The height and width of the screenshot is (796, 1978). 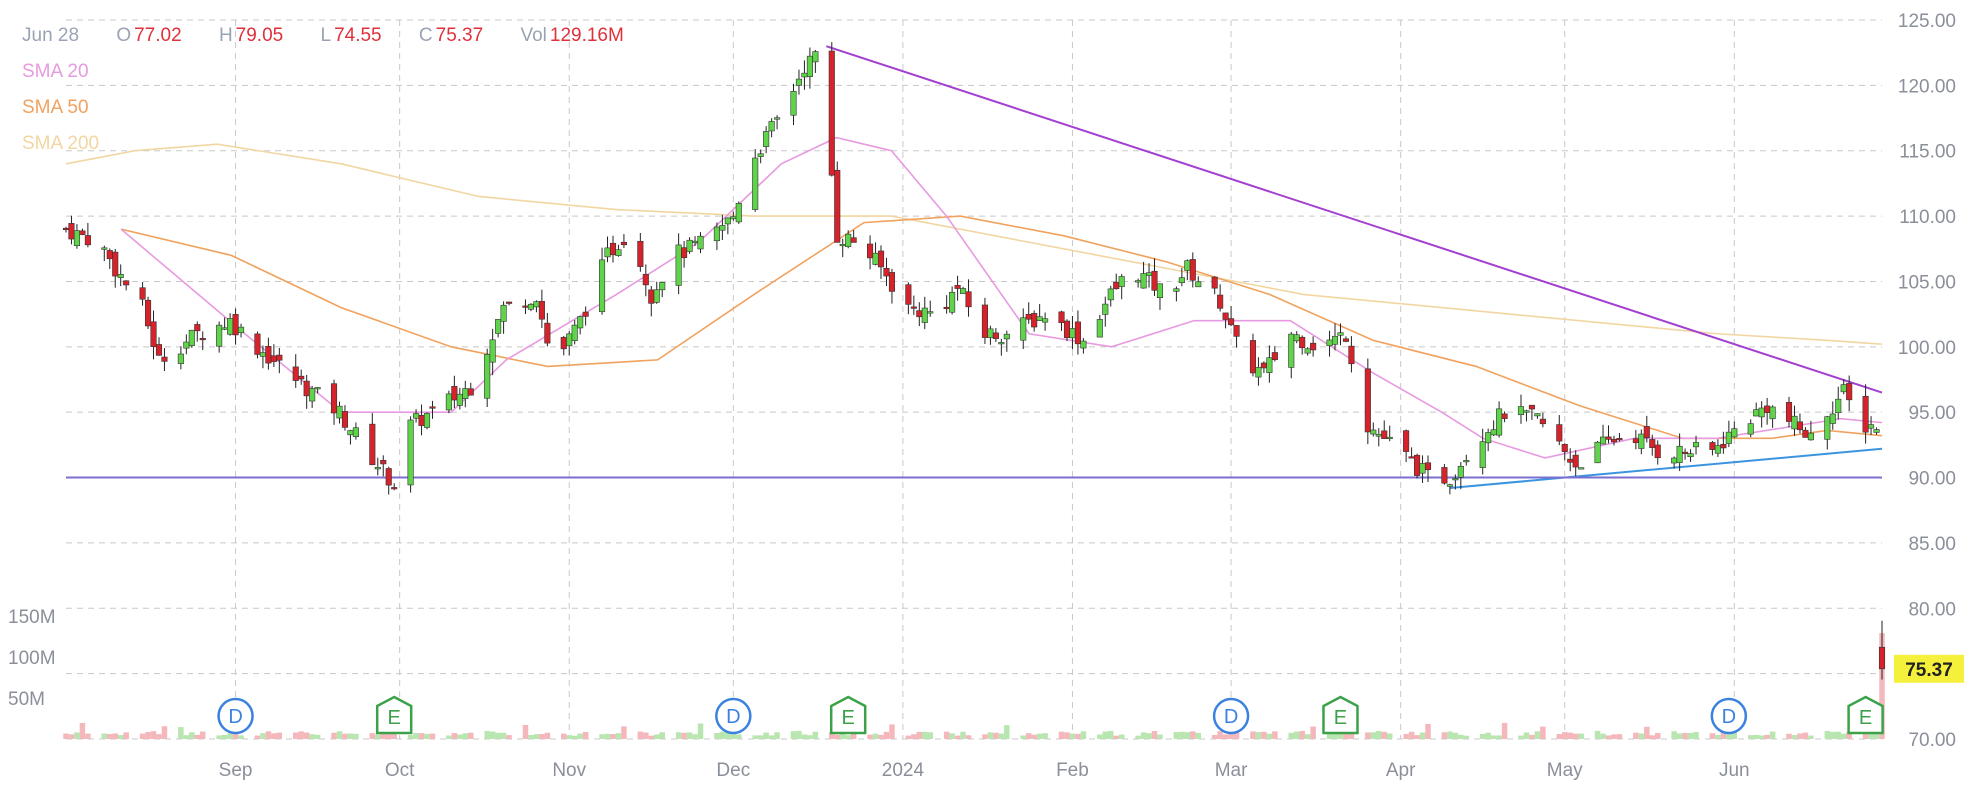 What do you see at coordinates (61, 143) in the screenshot?
I see `legend-sma200: SMA 200` at bounding box center [61, 143].